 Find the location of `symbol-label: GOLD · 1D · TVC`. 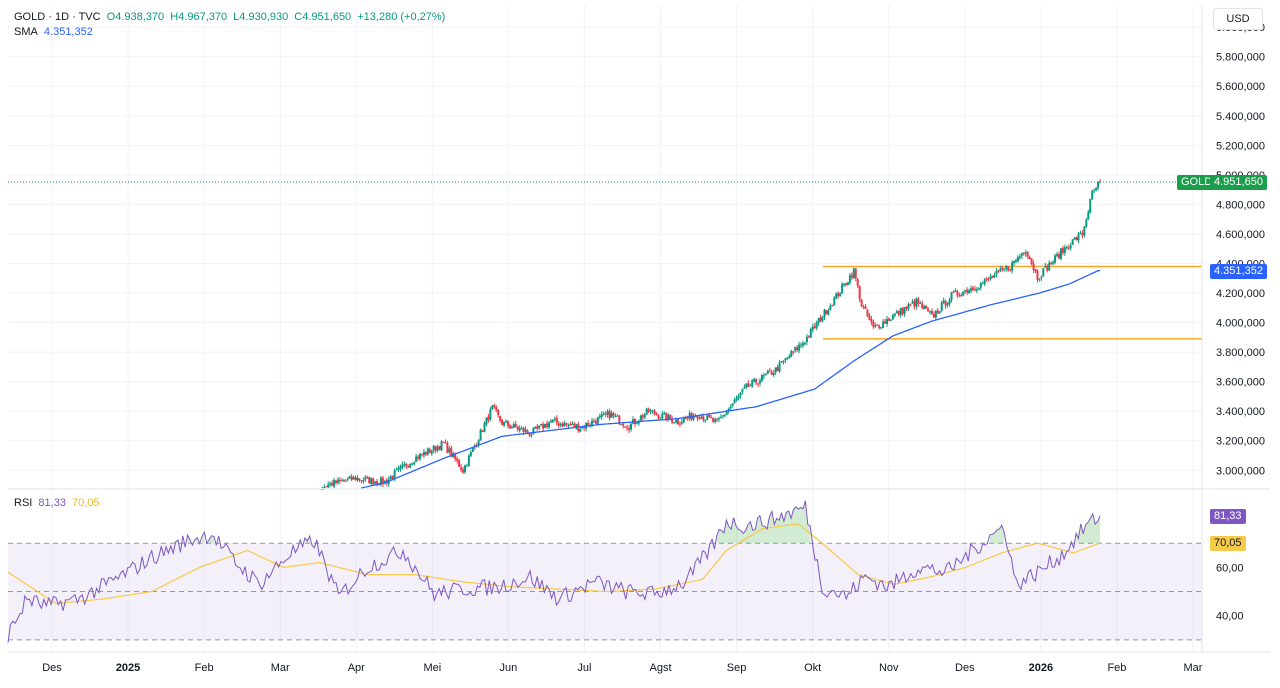

symbol-label: GOLD · 1D · TVC is located at coordinates (57, 17).